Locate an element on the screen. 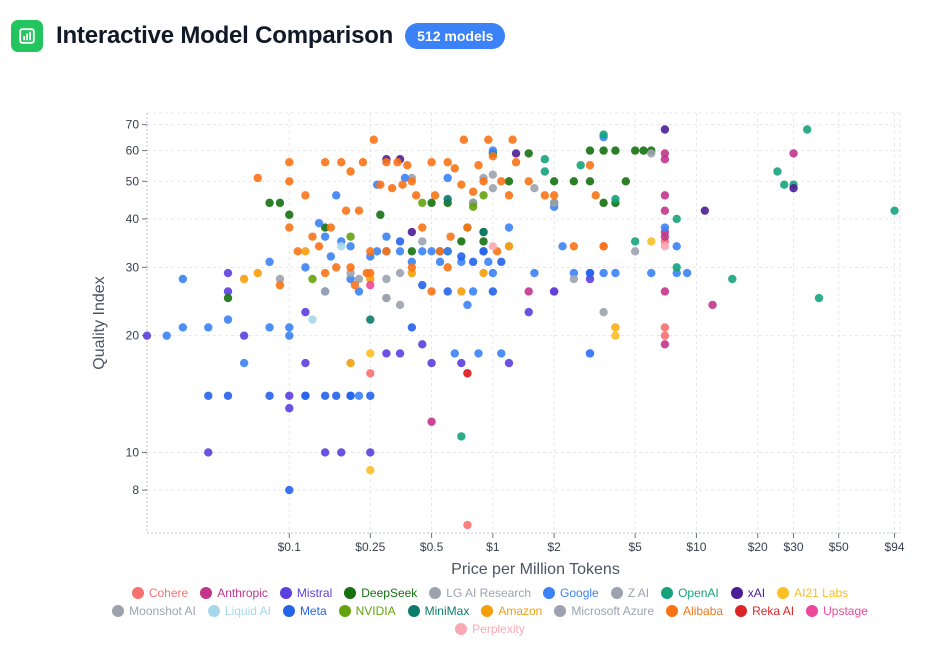  legend-item: Amazon is located at coordinates (511, 611).